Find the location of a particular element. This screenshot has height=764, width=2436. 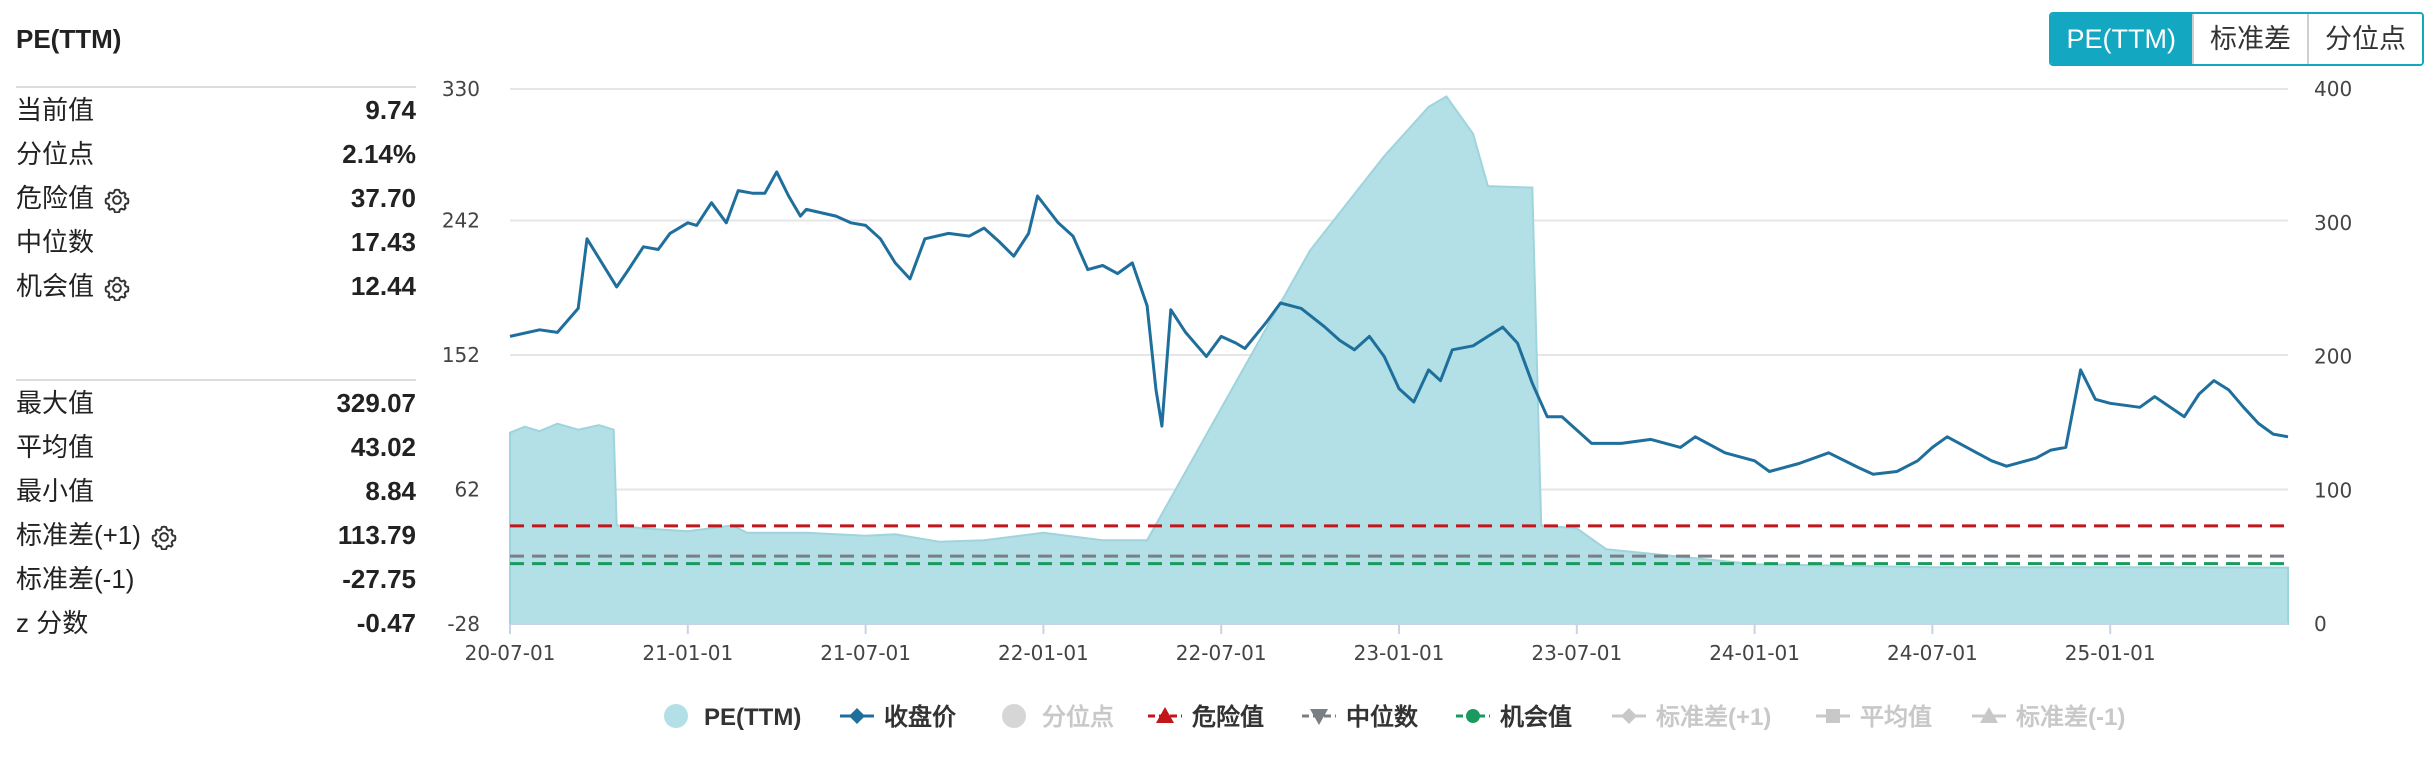

stat-label-text: 机会值 is located at coordinates (55, 286).